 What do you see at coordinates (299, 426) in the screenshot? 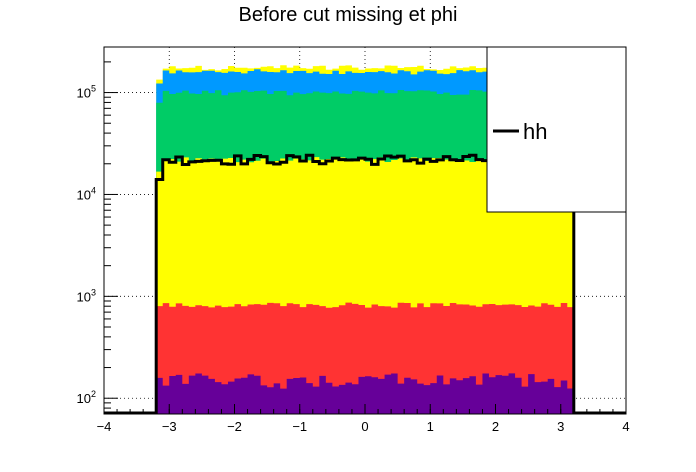
I see `x-tick-label: −1` at bounding box center [299, 426].